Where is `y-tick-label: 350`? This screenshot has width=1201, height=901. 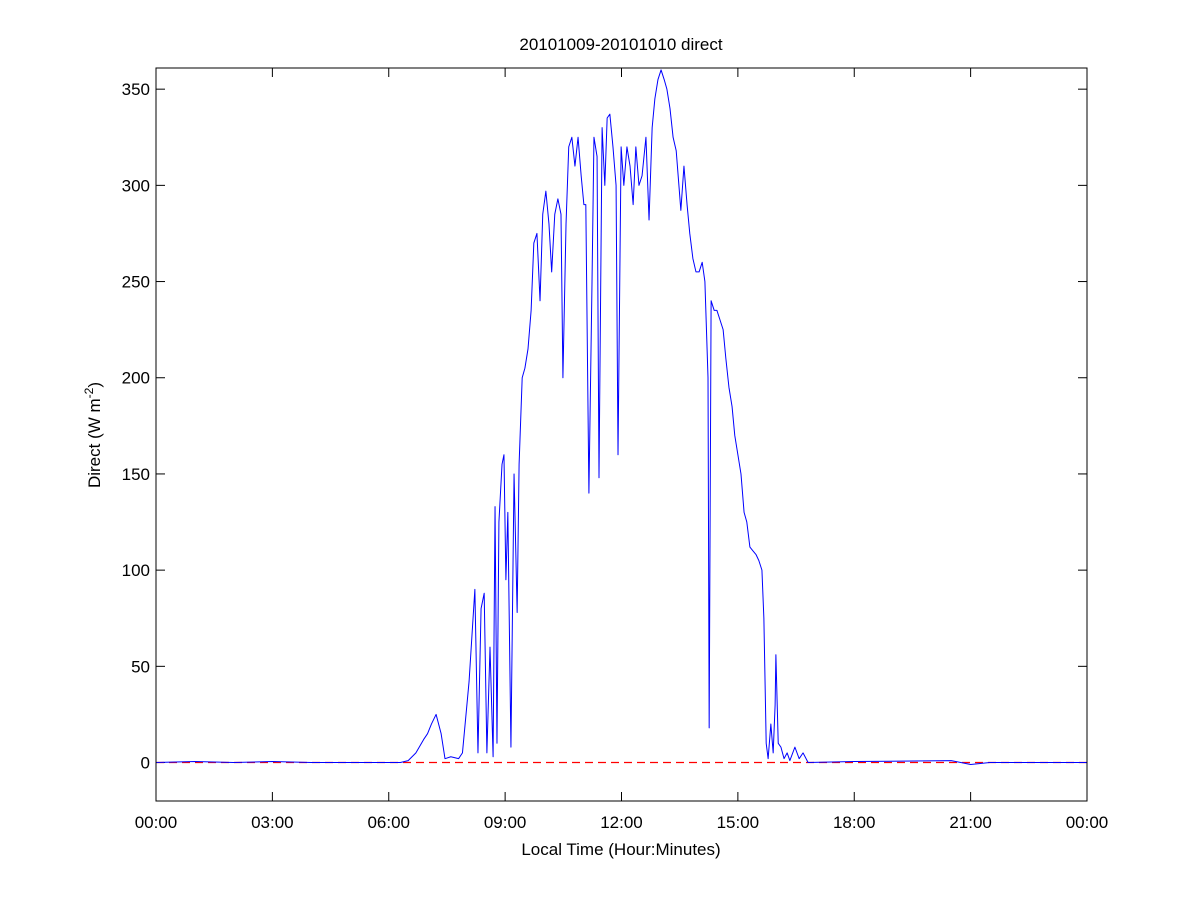 y-tick-label: 350 is located at coordinates (136, 89).